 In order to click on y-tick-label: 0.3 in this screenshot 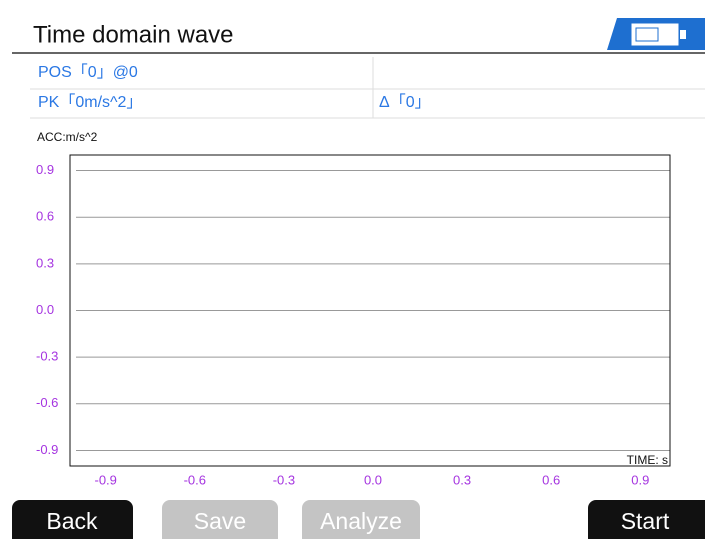, I will do `click(45, 262)`.